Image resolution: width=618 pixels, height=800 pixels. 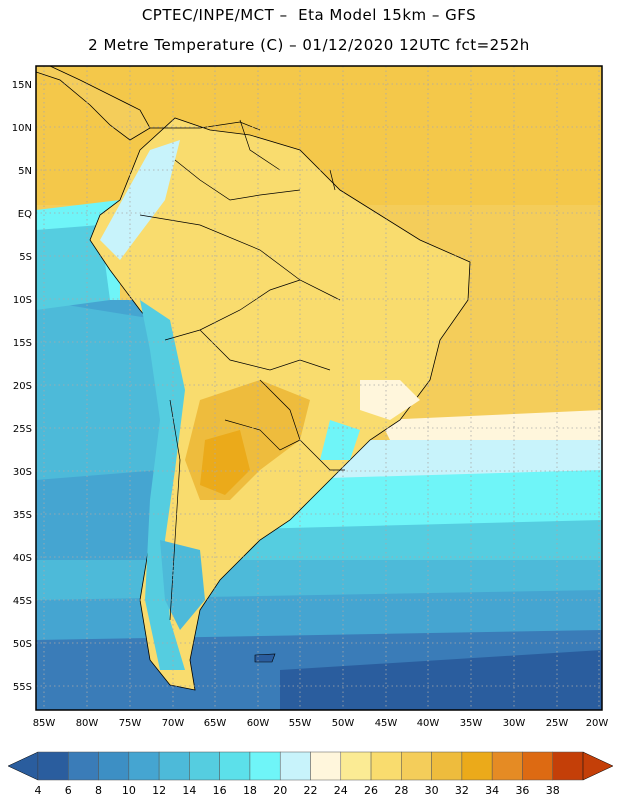 What do you see at coordinates (189, 790) in the screenshot?
I see `legend-label: 14` at bounding box center [189, 790].